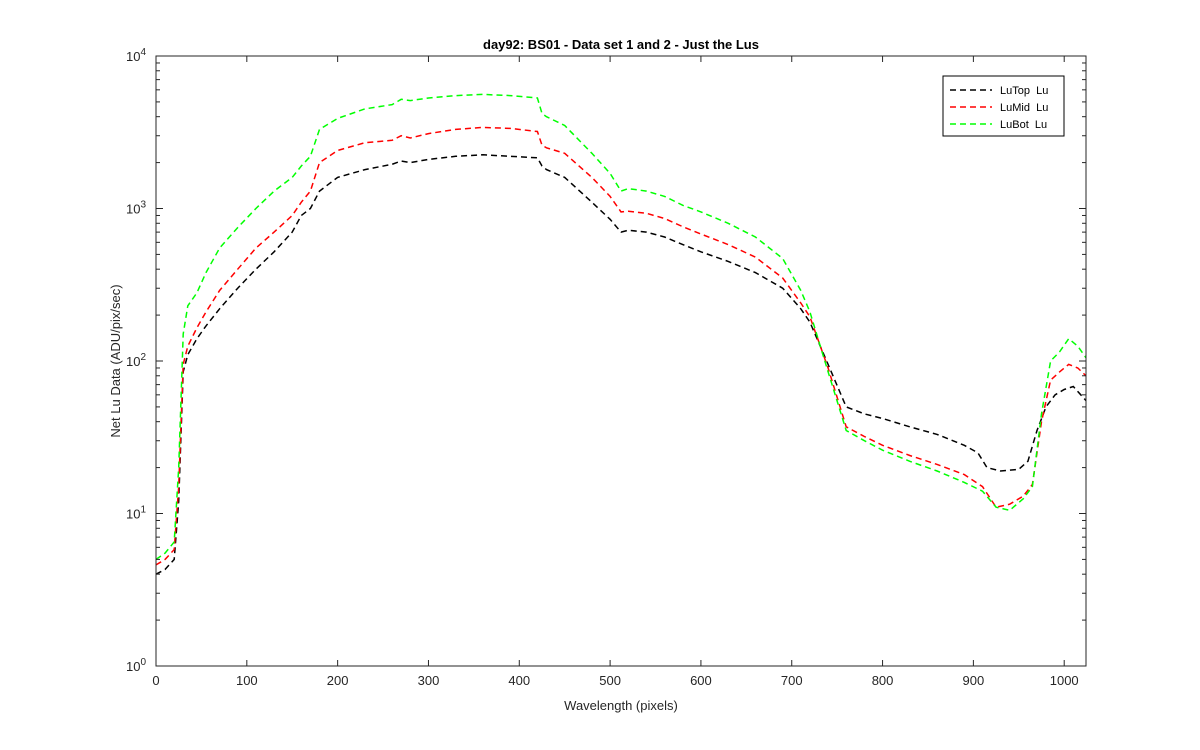 The image size is (1200, 750). I want to click on legend: LuTop Lu LuMid Lu LuBot Lu, so click(1003, 106).